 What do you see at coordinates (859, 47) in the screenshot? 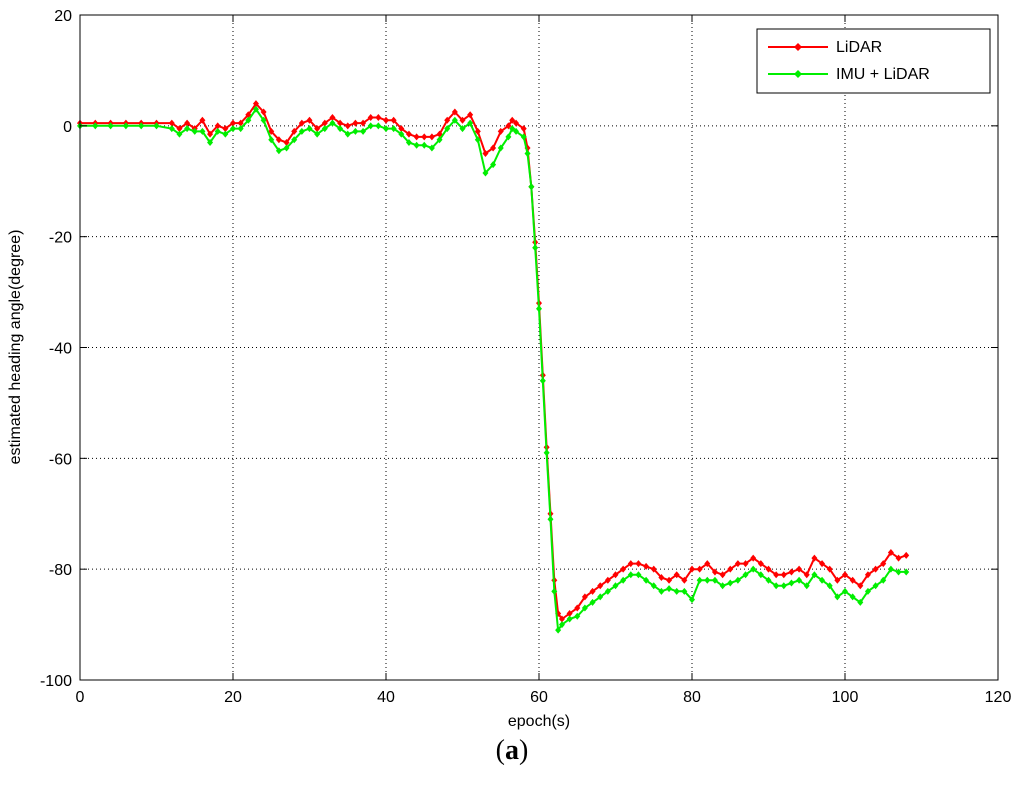
I see `legend-label-lidar: LiDAR` at bounding box center [859, 47].